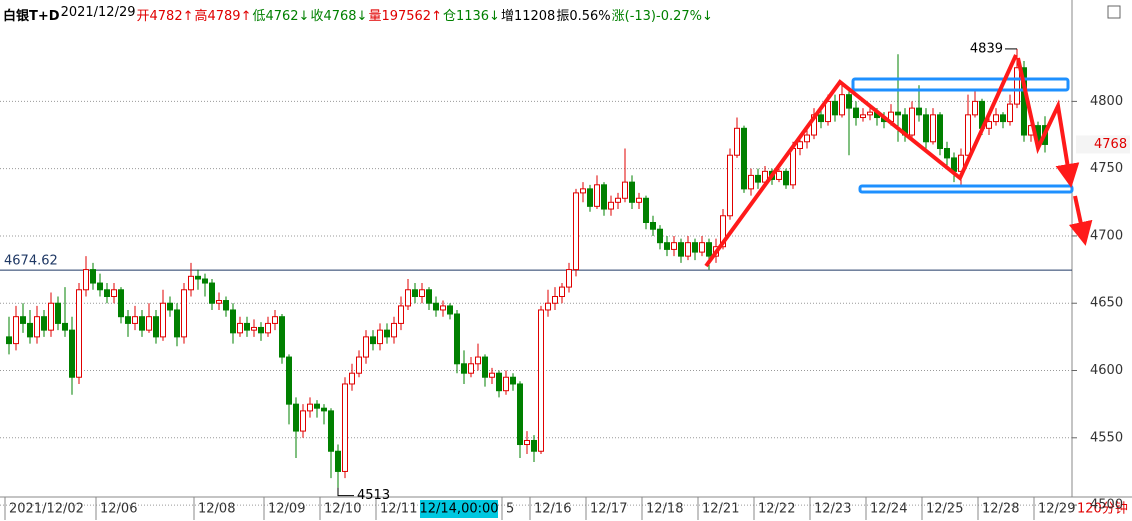 The width and height of the screenshot is (1132, 521). What do you see at coordinates (1106, 101) in the screenshot?
I see `y-tick-label: 4800` at bounding box center [1106, 101].